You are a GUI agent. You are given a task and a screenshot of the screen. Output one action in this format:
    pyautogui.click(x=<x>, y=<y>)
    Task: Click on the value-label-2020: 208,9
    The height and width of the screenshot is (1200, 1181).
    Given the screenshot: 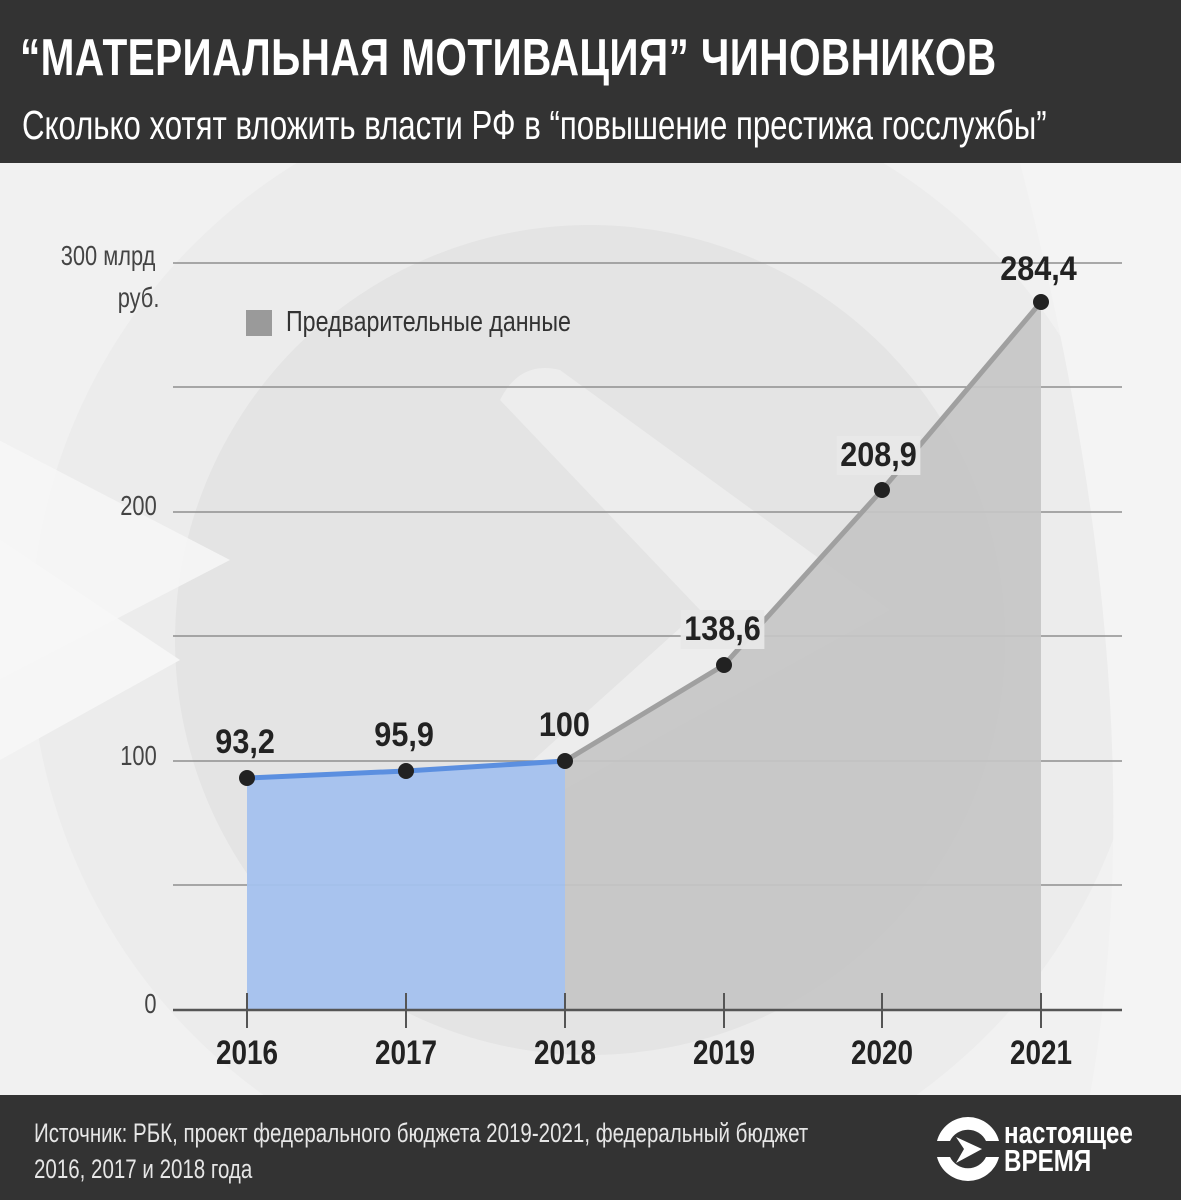 What is the action you would take?
    pyautogui.click(x=878, y=455)
    